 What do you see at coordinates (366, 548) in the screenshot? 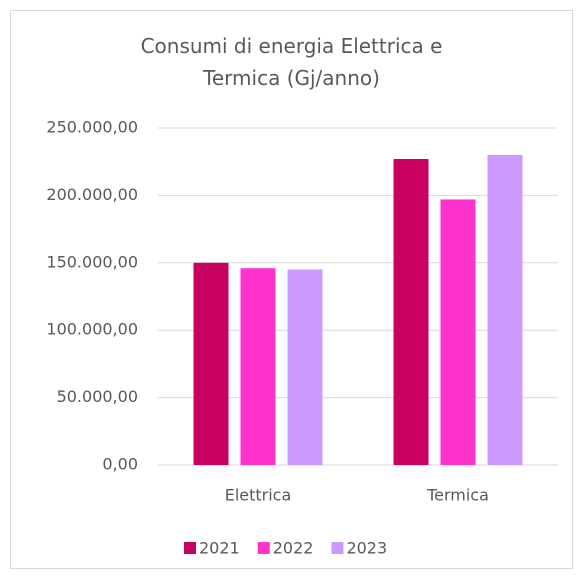
I see `legend-label: 2023` at bounding box center [366, 548].